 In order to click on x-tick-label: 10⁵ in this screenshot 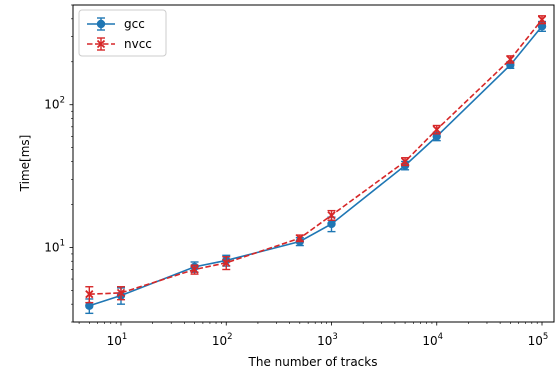, I will do `click(538, 340)`.